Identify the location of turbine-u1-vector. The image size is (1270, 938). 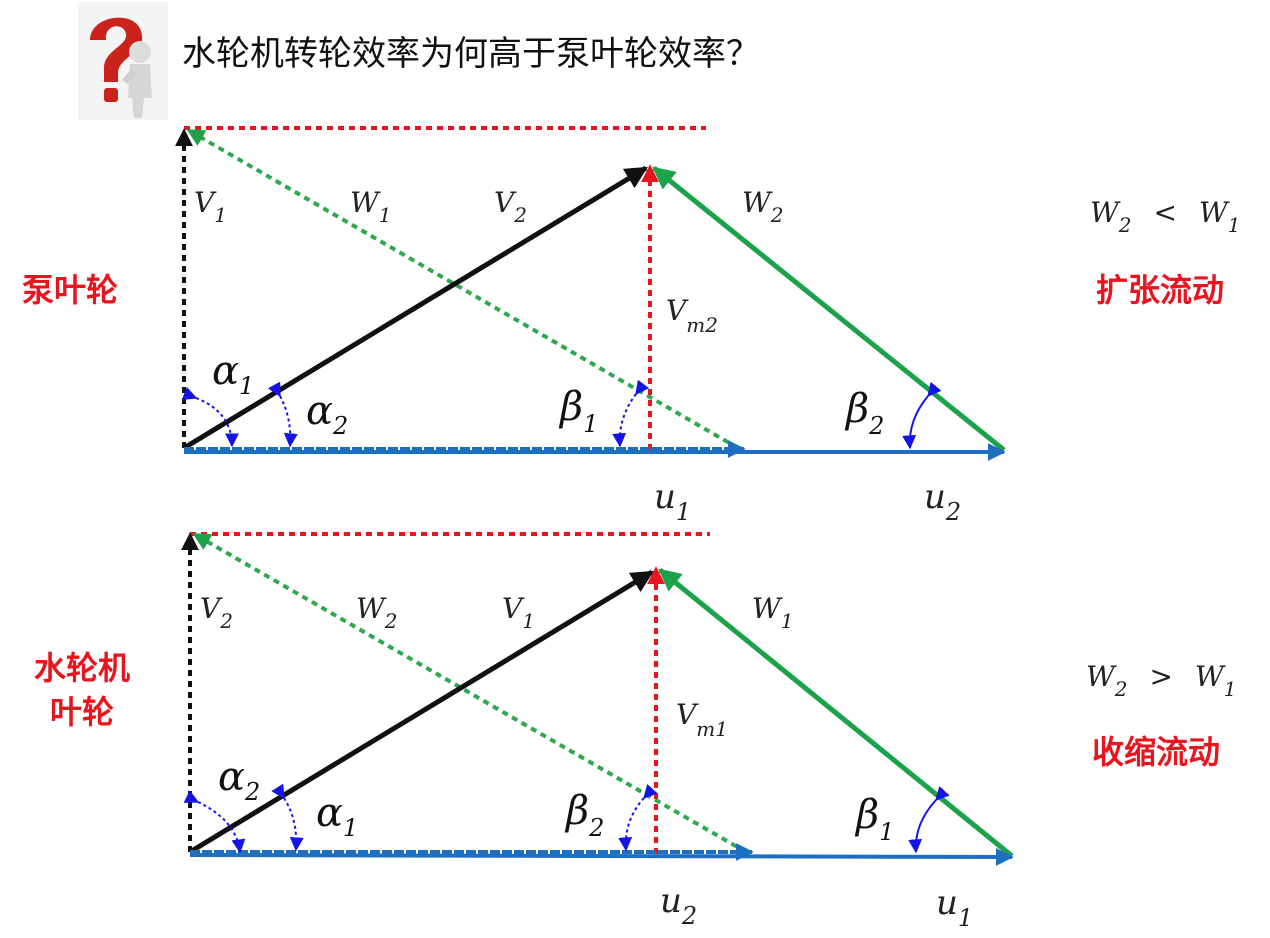
(601, 856).